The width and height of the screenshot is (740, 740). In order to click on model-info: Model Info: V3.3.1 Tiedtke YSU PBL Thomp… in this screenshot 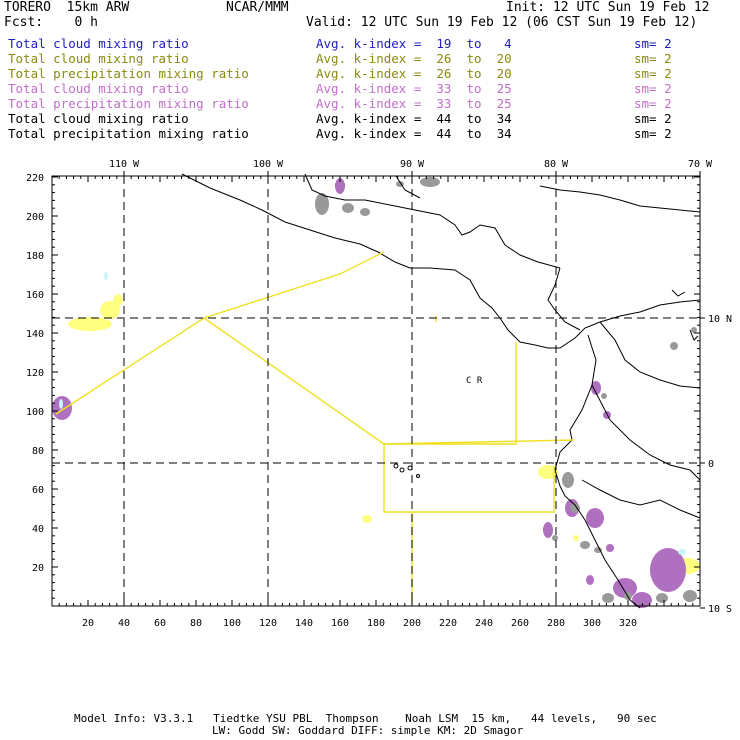, I will do `click(365, 718)`.